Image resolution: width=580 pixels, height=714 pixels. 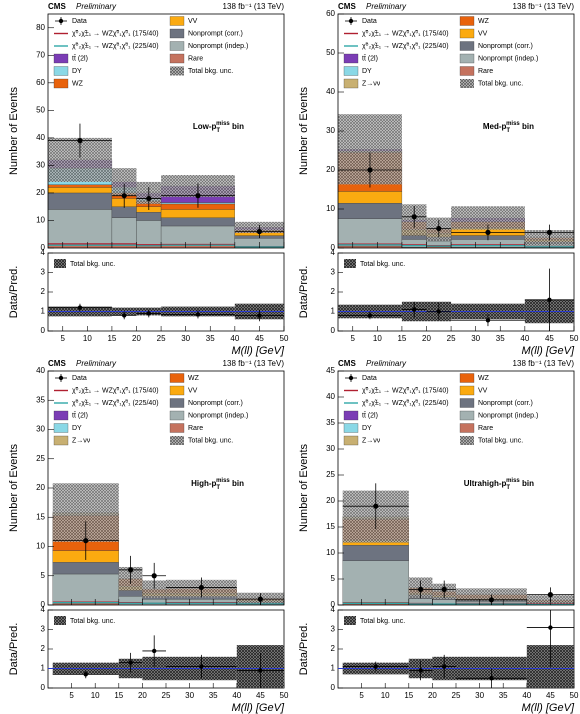 I want to click on legend-data-point, so click(x=61, y=378).